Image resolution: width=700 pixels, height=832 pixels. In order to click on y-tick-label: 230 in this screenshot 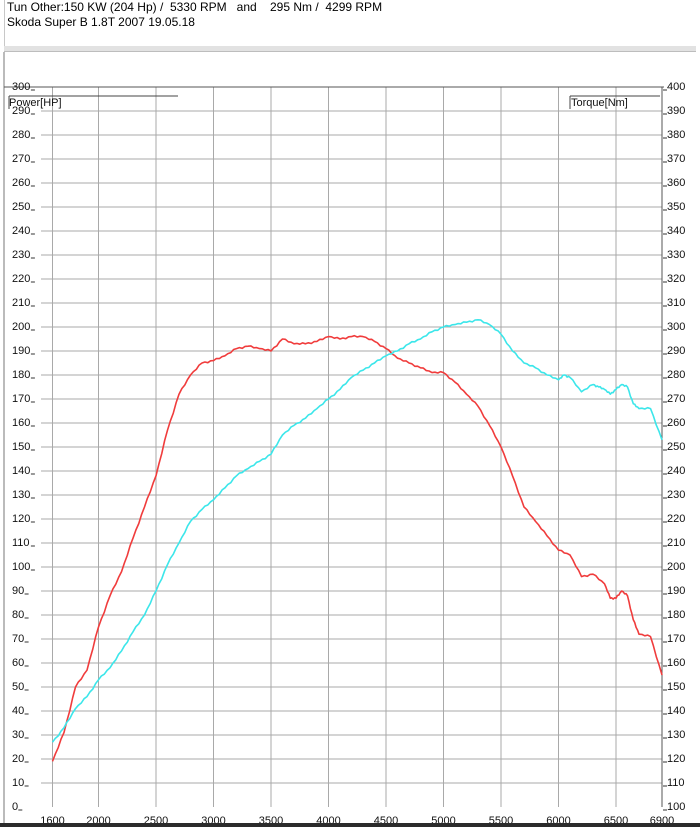, I will do `click(21, 255)`.